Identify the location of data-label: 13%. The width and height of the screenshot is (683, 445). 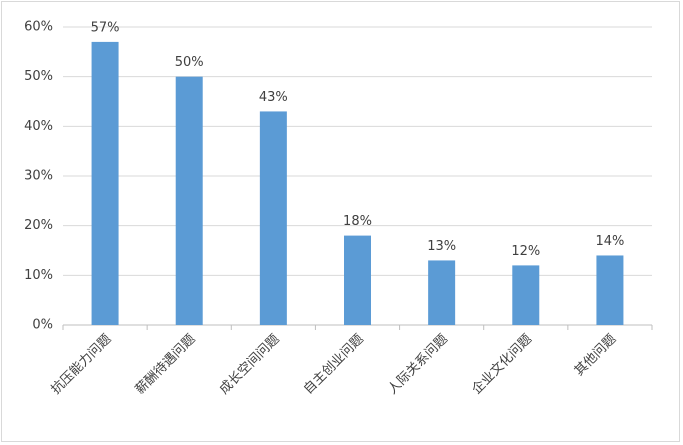
(441, 246).